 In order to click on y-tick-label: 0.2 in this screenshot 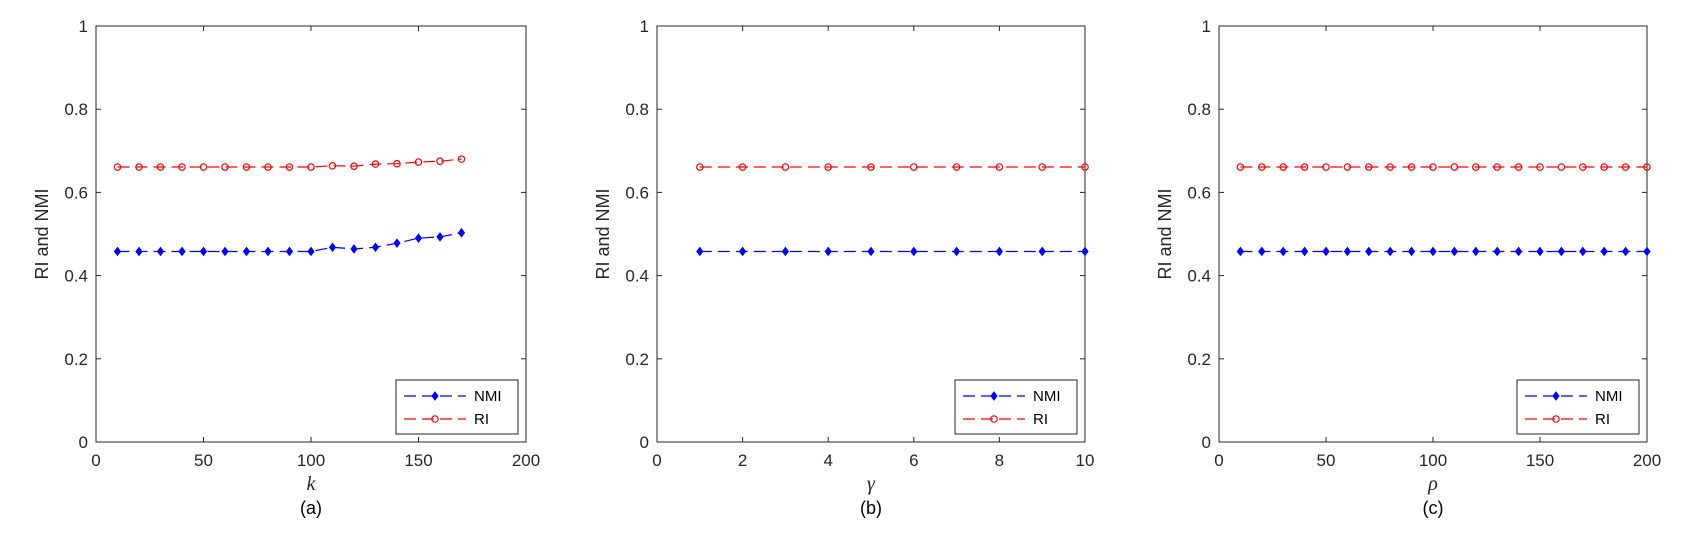, I will do `click(637, 359)`.